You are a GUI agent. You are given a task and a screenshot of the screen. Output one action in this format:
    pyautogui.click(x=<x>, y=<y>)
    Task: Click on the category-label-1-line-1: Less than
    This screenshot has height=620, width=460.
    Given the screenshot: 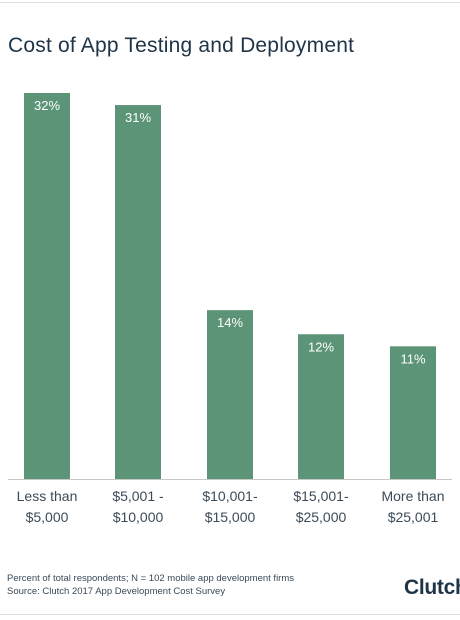 What is the action you would take?
    pyautogui.click(x=47, y=496)
    